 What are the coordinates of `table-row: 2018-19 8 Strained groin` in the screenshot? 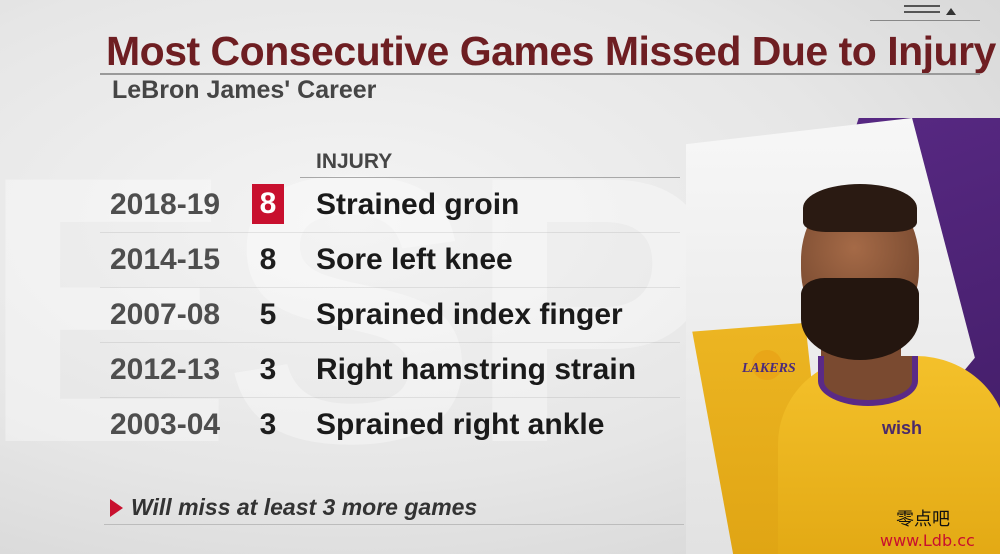 It's located at (350, 205).